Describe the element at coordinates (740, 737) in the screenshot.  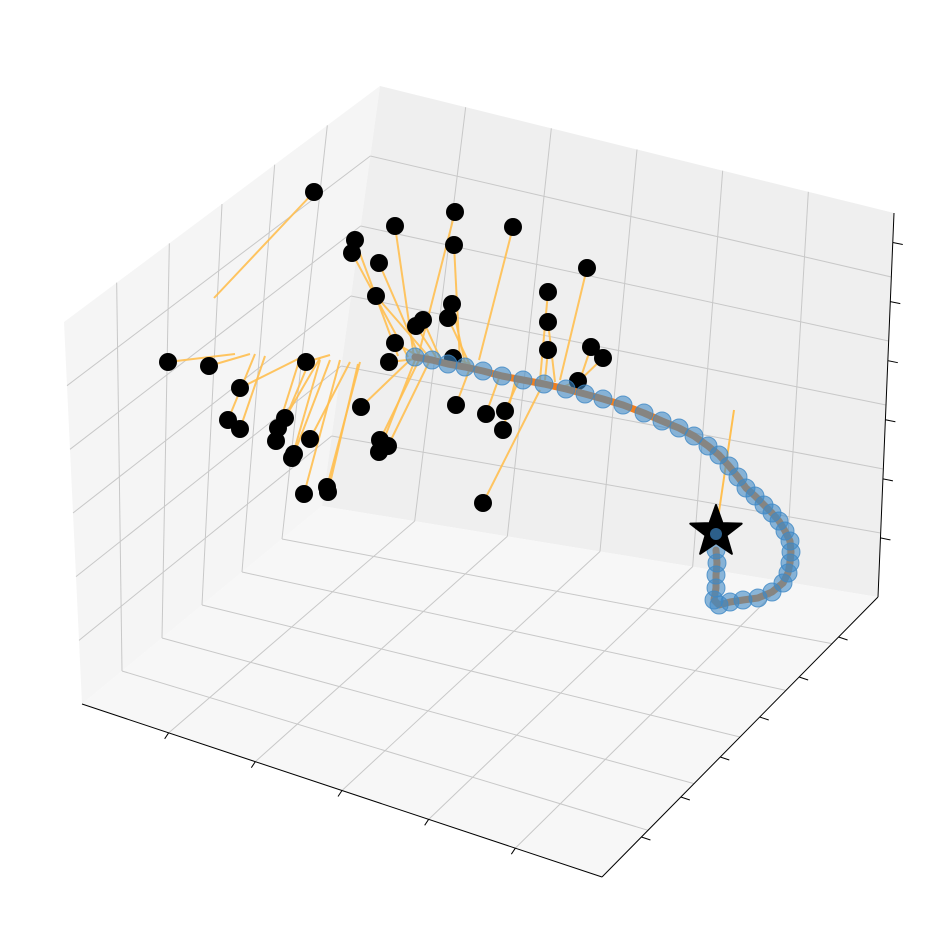
I see `y-axis-line` at that location.